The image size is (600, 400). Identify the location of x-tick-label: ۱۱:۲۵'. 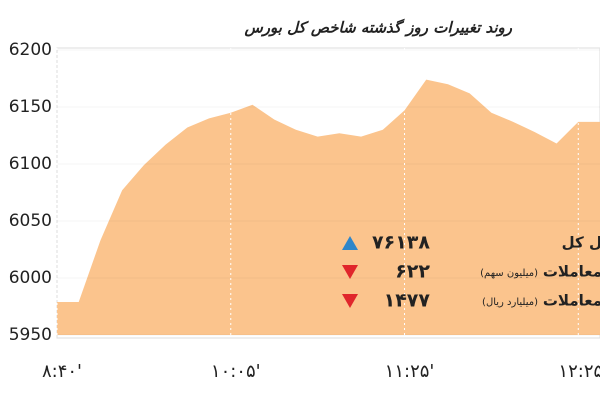
(410, 371).